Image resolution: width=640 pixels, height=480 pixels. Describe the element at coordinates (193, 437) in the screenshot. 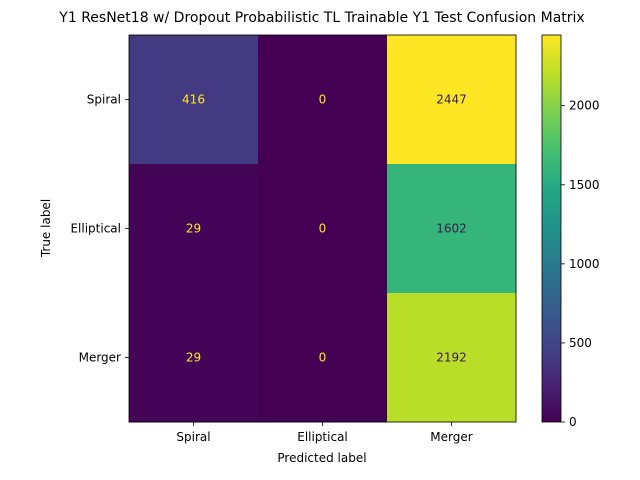

I see `x-tick-label: Spiral` at that location.